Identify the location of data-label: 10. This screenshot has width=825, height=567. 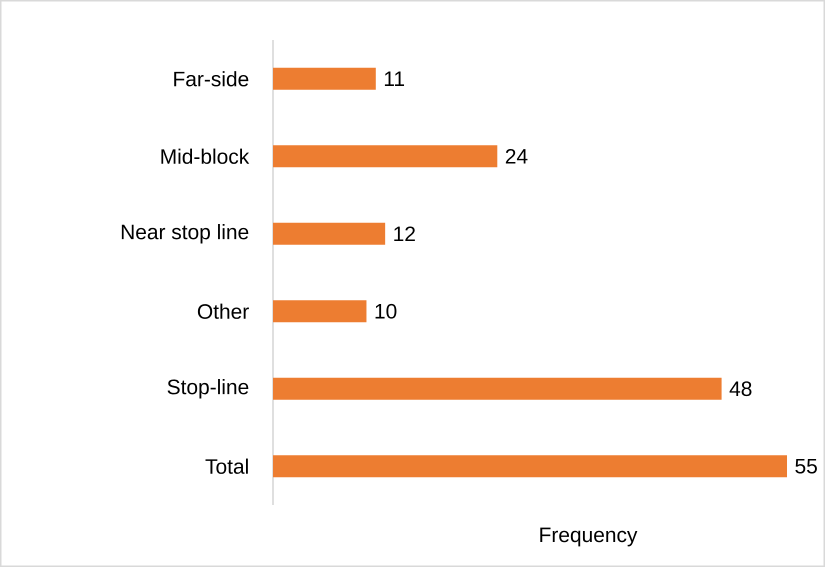
(386, 311).